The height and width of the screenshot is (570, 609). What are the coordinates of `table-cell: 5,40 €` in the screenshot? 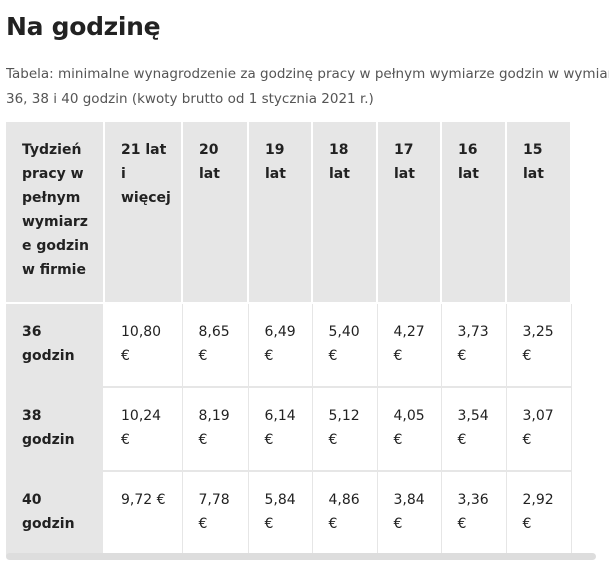 It's located at (345, 345).